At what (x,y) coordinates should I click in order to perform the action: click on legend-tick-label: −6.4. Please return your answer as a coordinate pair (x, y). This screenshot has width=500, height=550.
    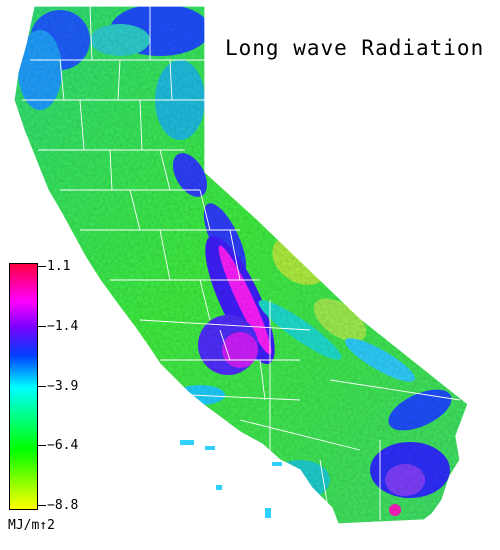
    Looking at the image, I should click on (63, 446).